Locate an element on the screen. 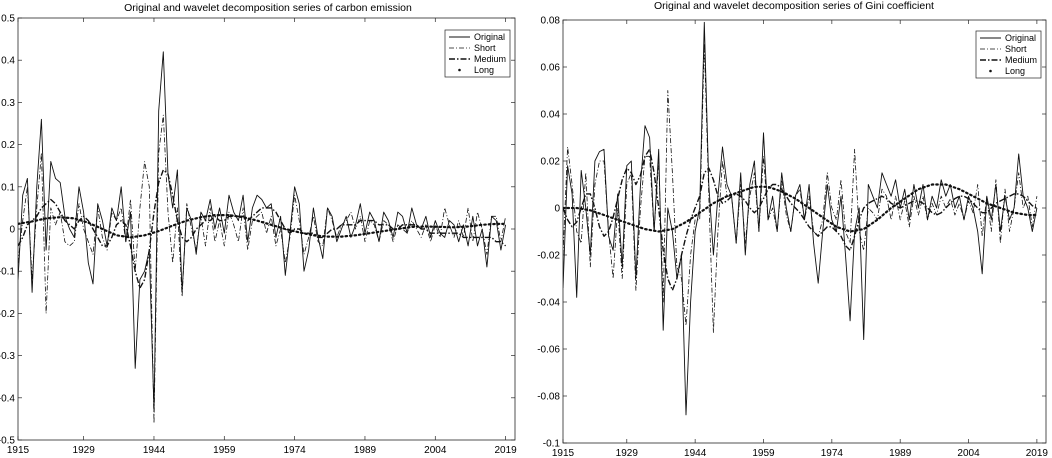  y-tick-label: 0.04 is located at coordinates (551, 115).